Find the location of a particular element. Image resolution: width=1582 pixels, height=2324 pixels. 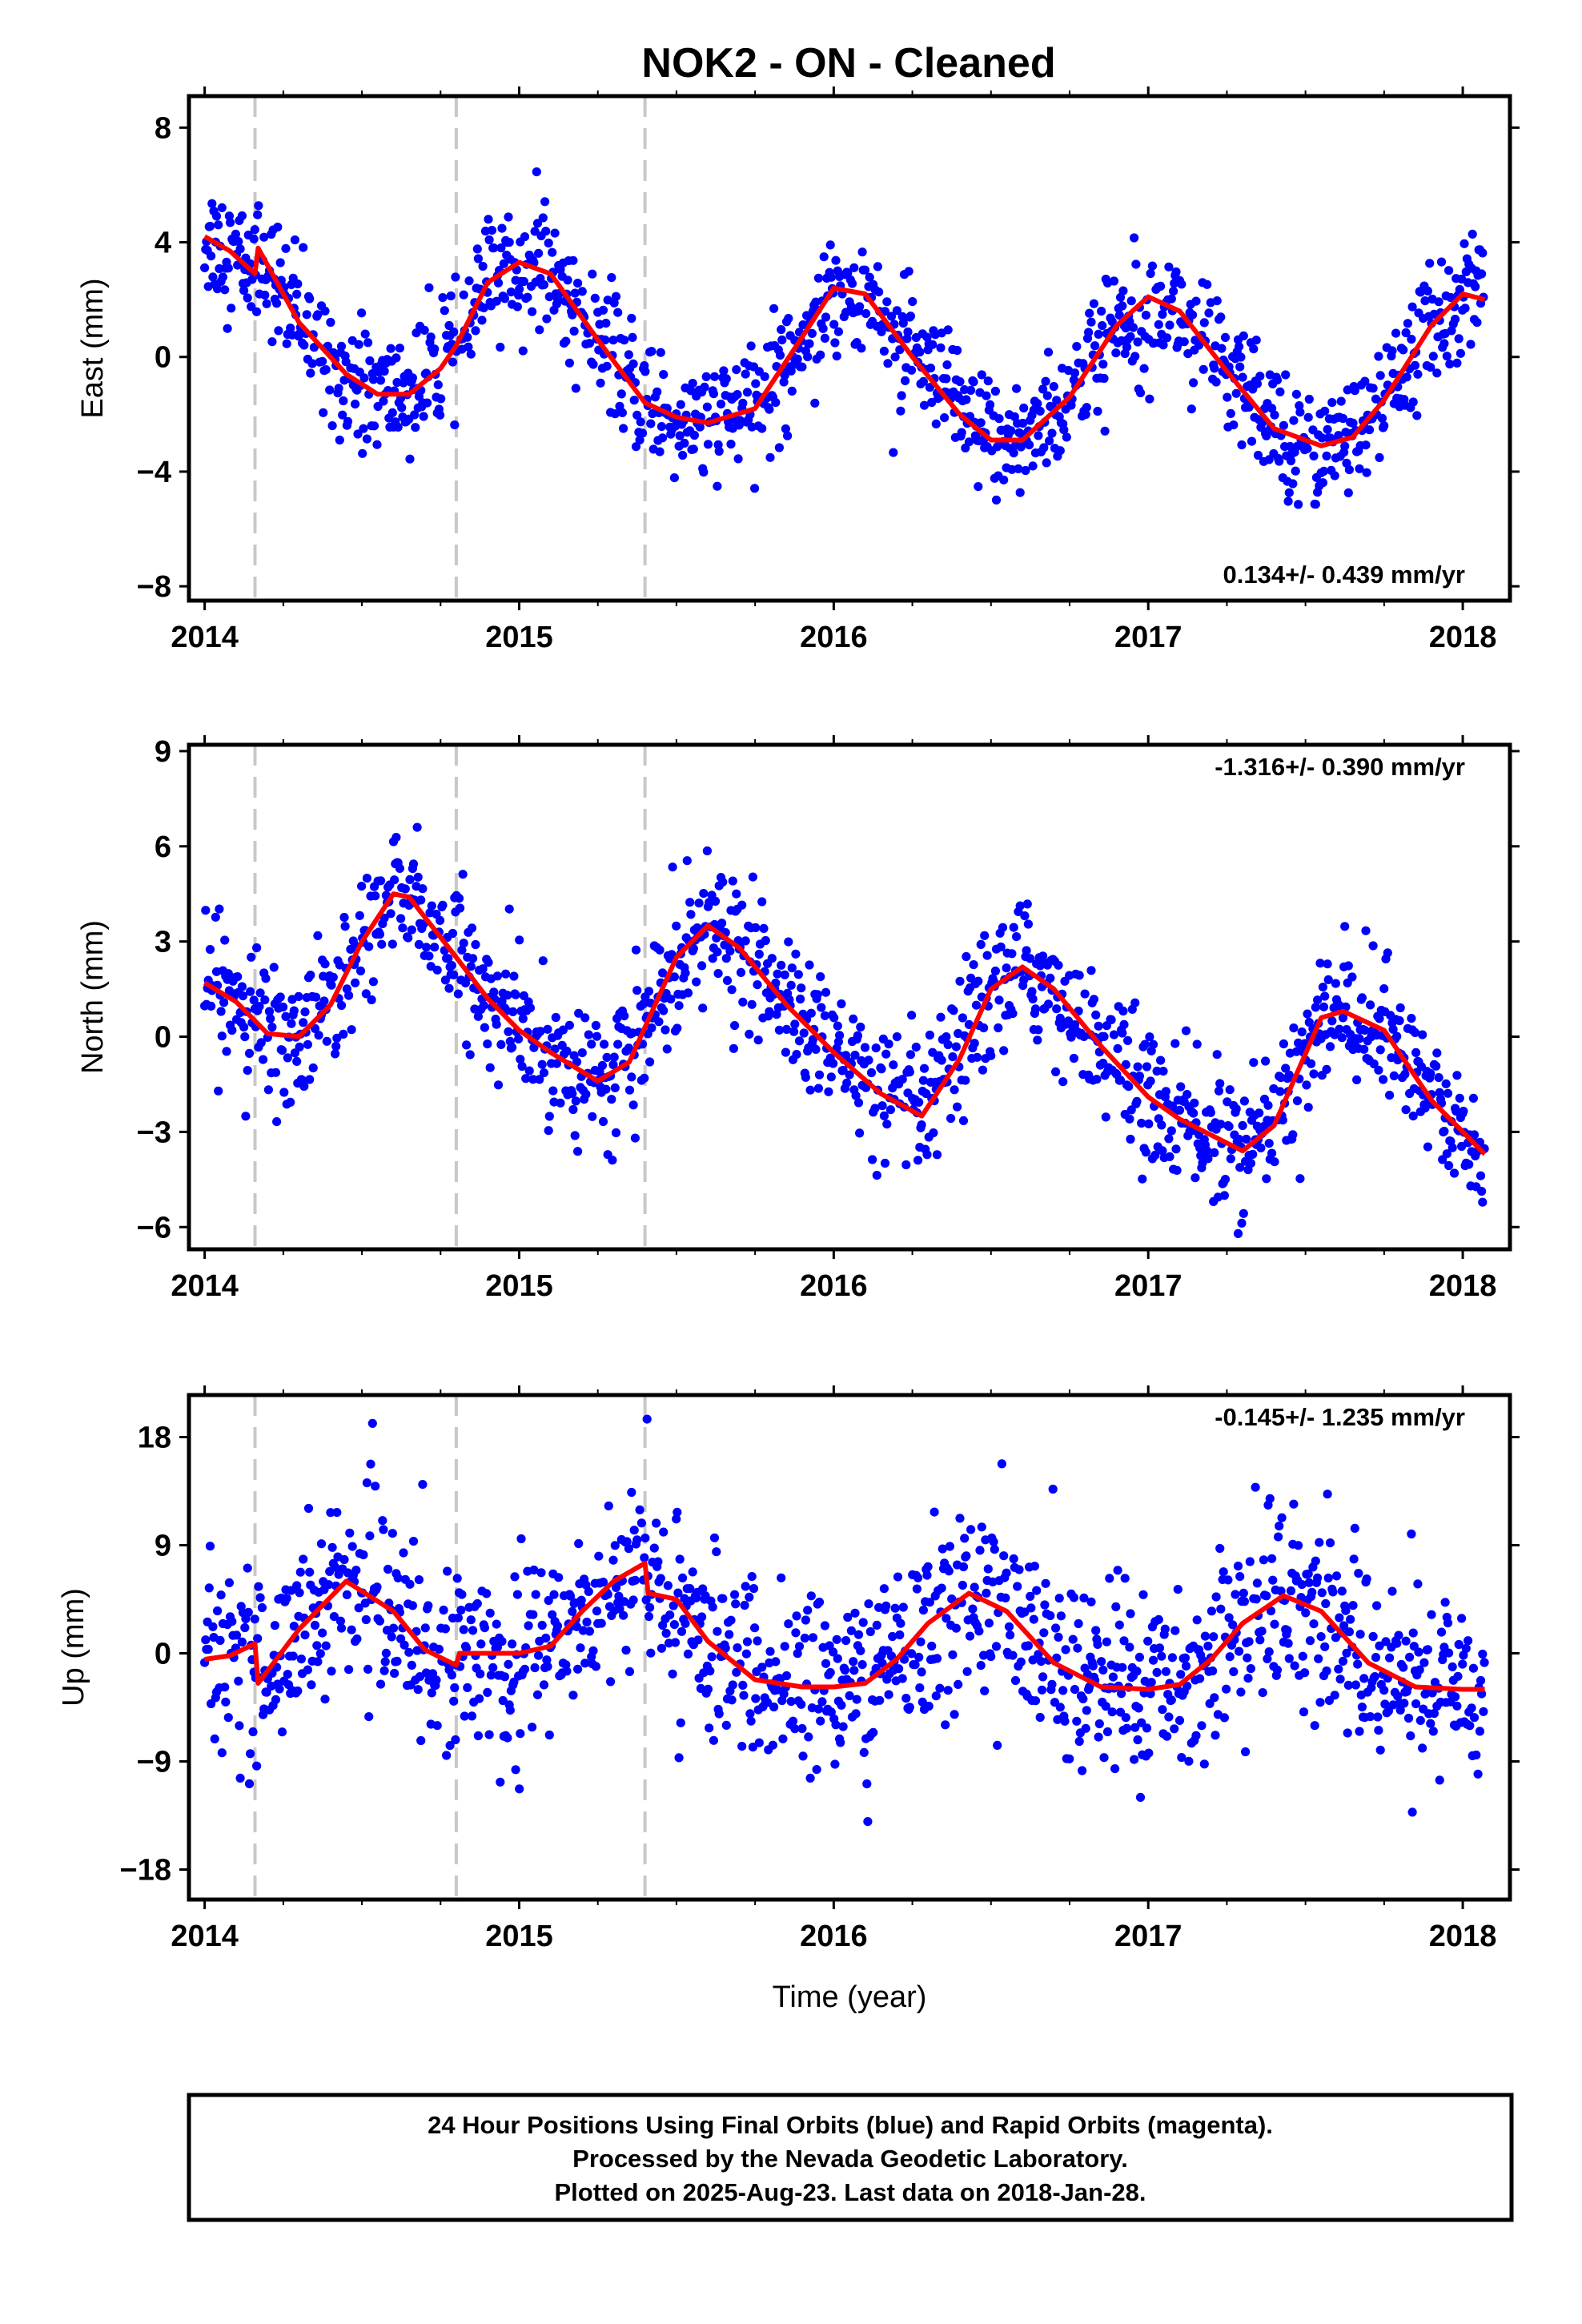

rate-annotation: -1.316+/- 0.390 mm/yr is located at coordinates (1340, 767).